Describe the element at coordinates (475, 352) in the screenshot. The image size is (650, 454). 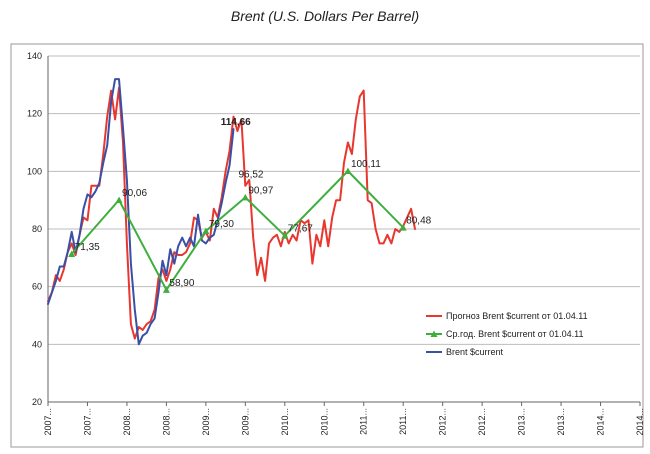
I see `legend-label-2: Brent $current` at that location.